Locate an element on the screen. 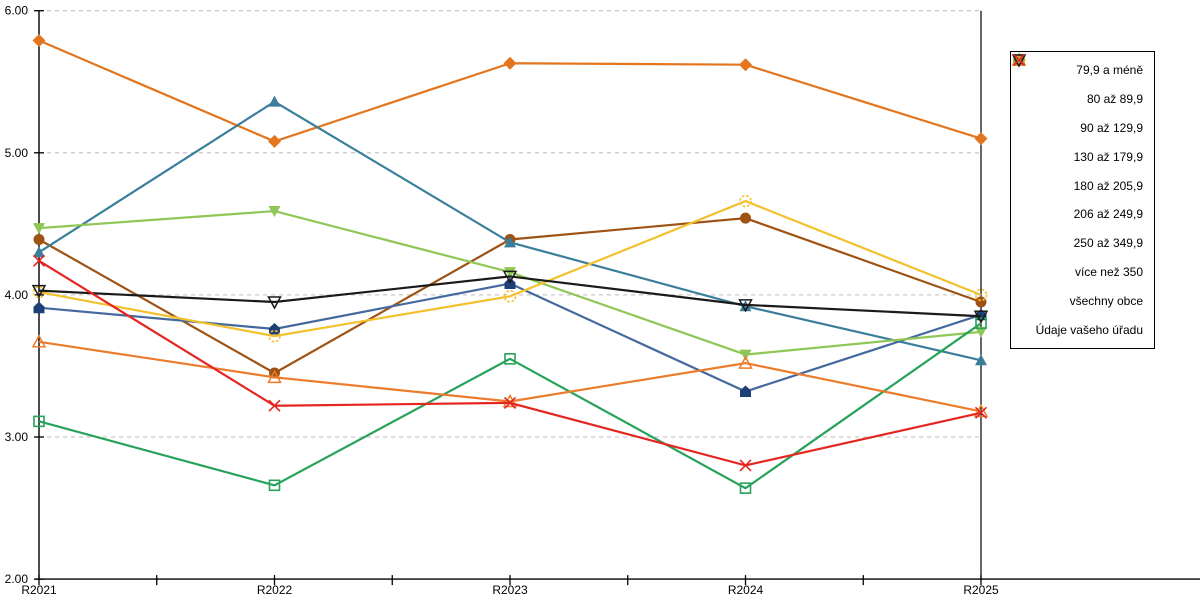  legend-item-label: Údaje vašeho úřadu is located at coordinates (1089, 329).